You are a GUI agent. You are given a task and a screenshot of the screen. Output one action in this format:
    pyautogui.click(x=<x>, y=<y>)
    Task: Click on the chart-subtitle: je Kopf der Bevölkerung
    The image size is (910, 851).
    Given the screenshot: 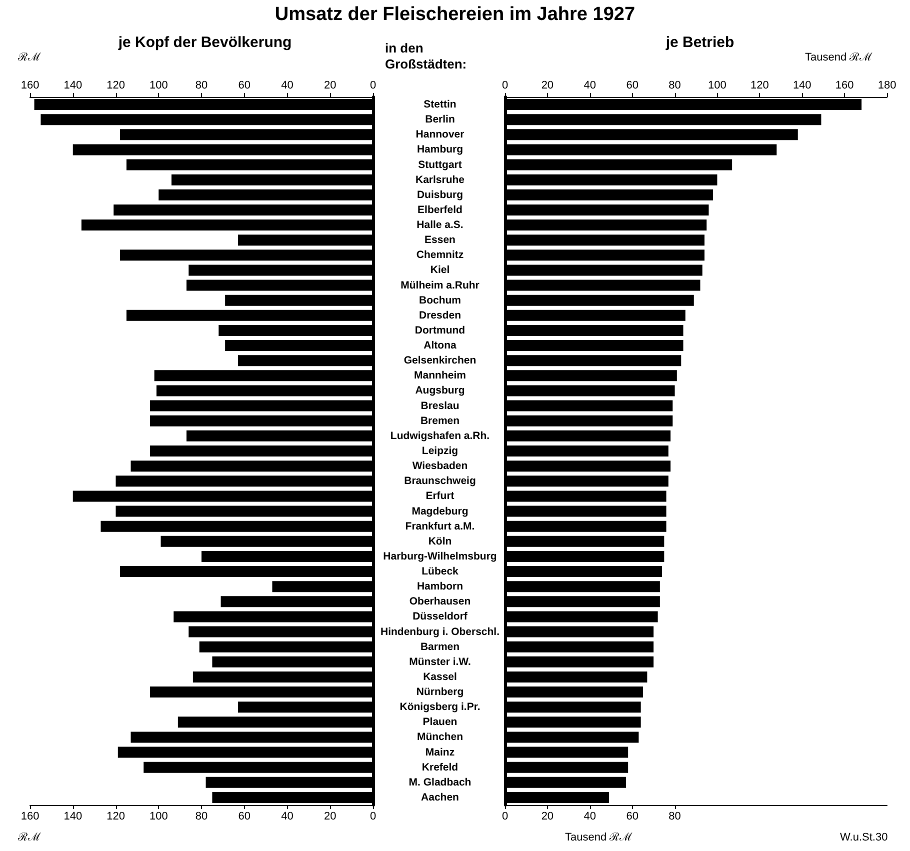 What is the action you would take?
    pyautogui.click(x=204, y=42)
    